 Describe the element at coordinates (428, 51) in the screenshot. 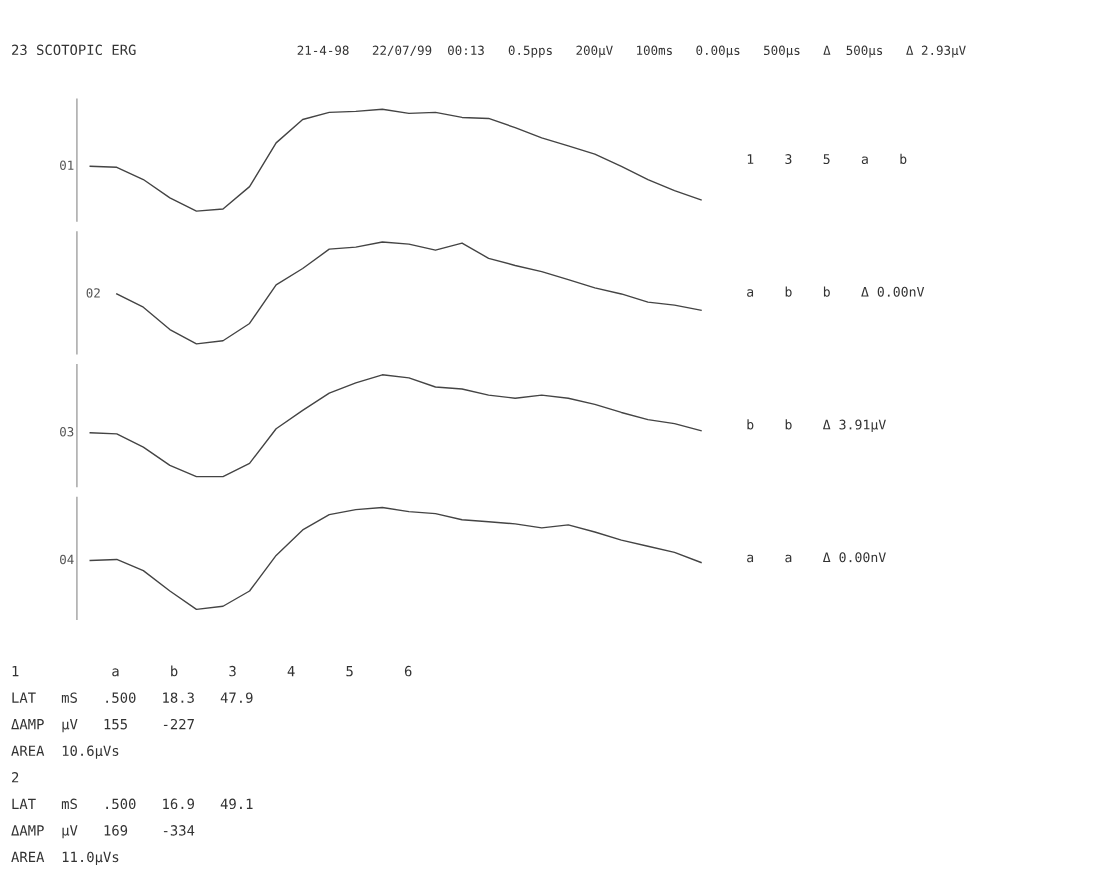

I see `text: 22/07/99 00:13` at that location.